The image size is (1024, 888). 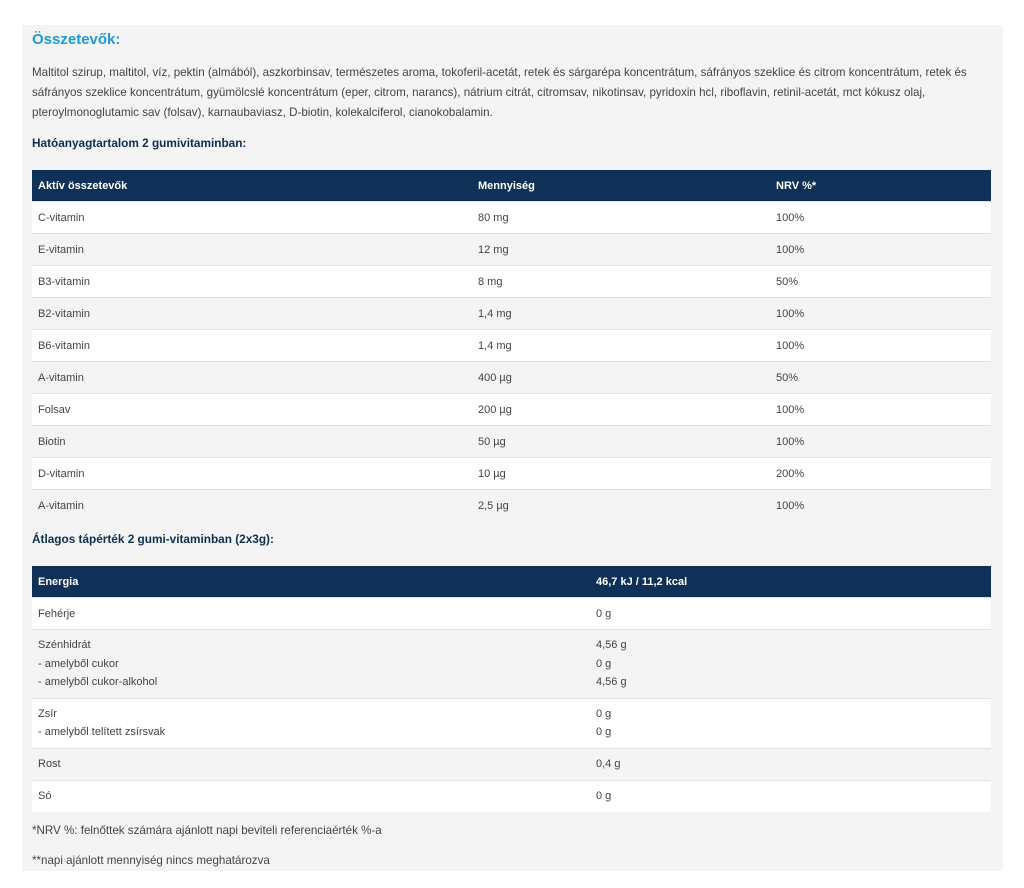 What do you see at coordinates (252, 281) in the screenshot?
I see `table-cell: B3-vitamin` at bounding box center [252, 281].